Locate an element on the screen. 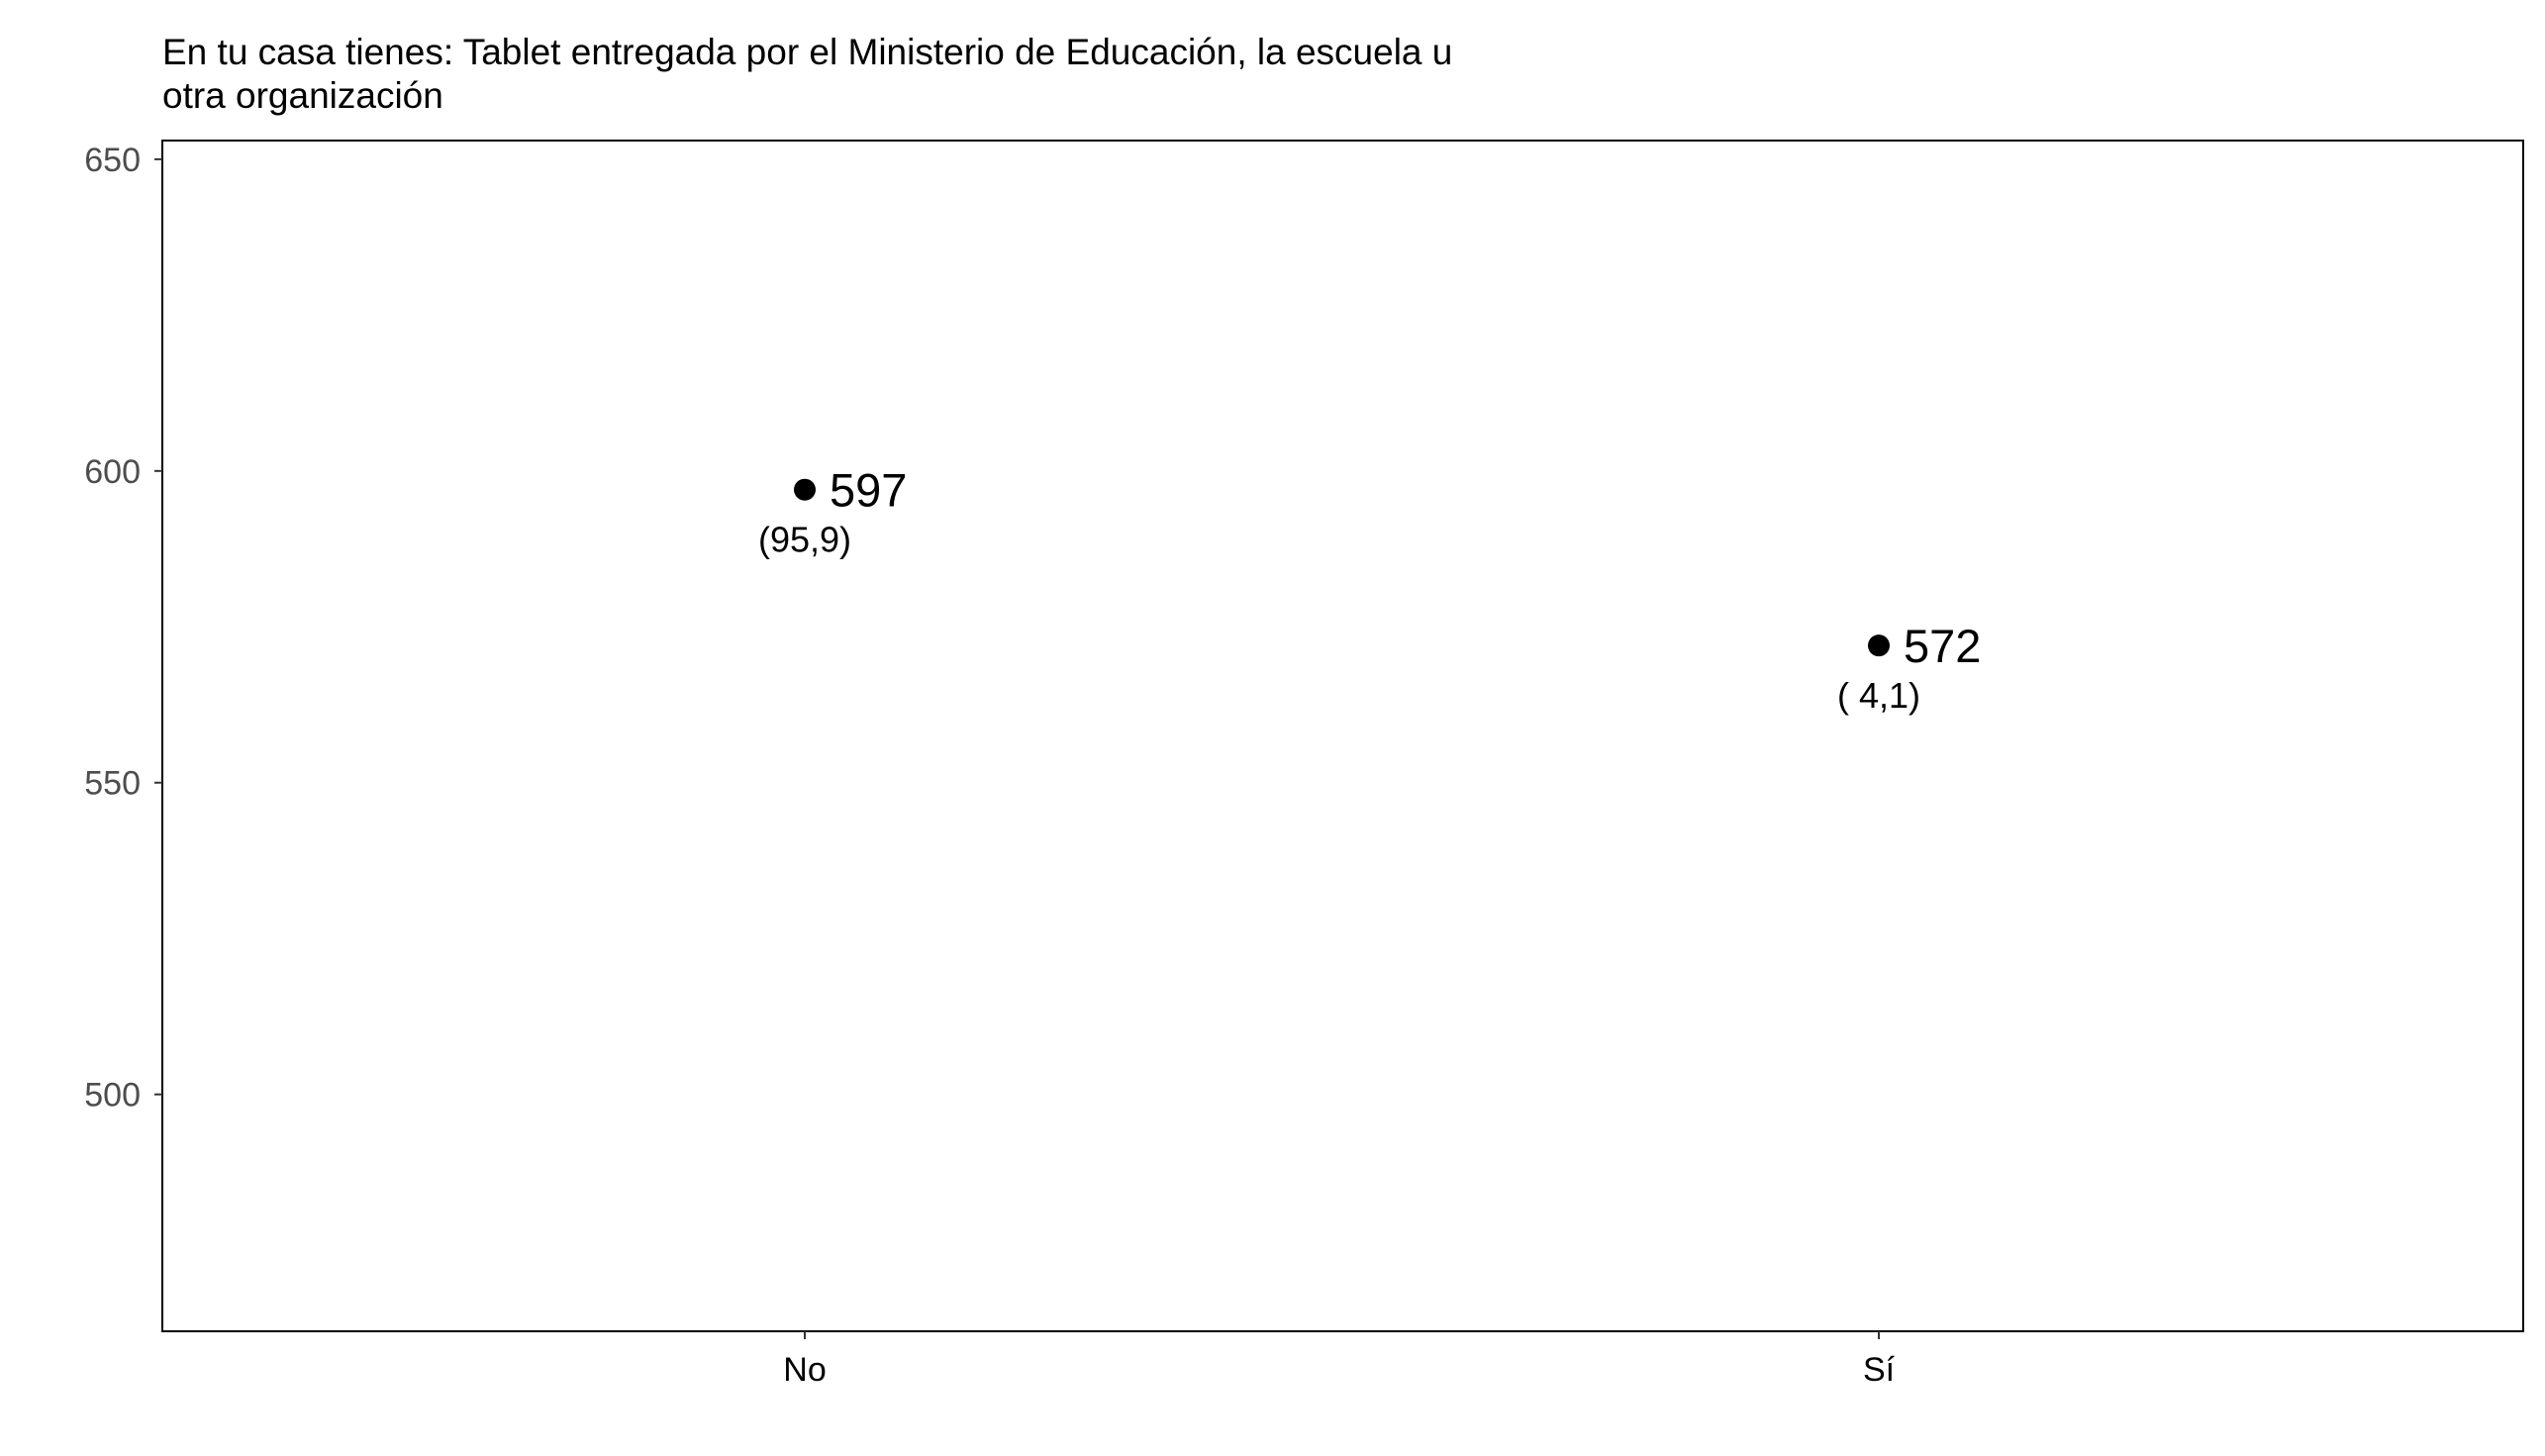  percent-label-1: ( 4,1) is located at coordinates (1878, 695).